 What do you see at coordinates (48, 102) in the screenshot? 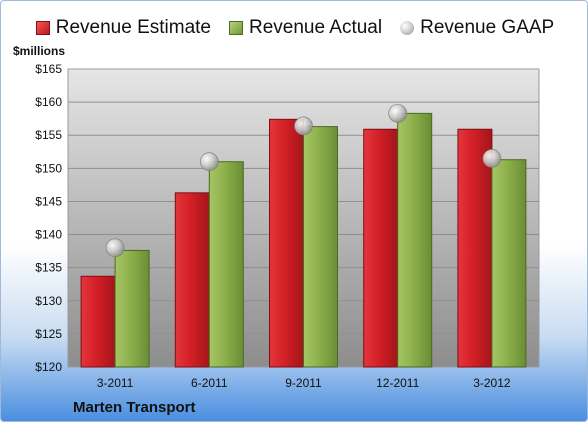
I see `y-tick-label: $160` at bounding box center [48, 102].